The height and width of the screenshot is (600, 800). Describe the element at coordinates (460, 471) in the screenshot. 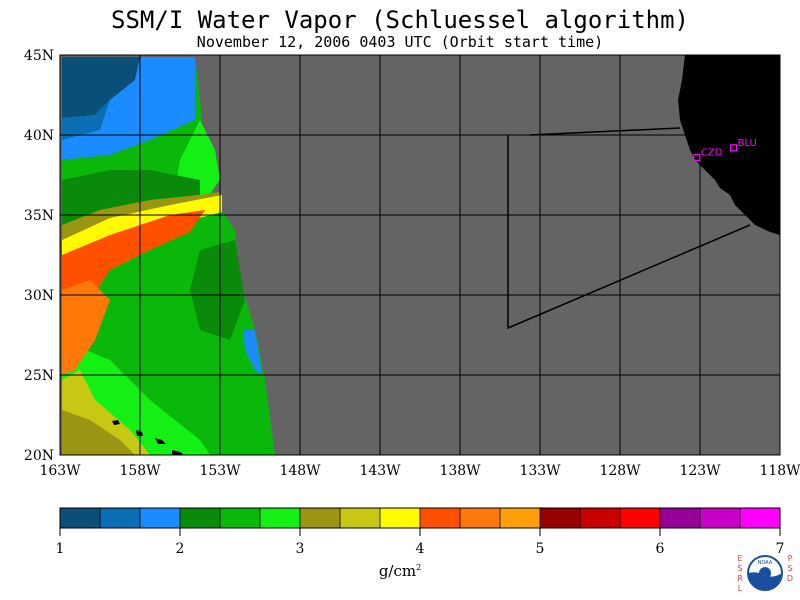

I see `longitude-label: 138W` at that location.